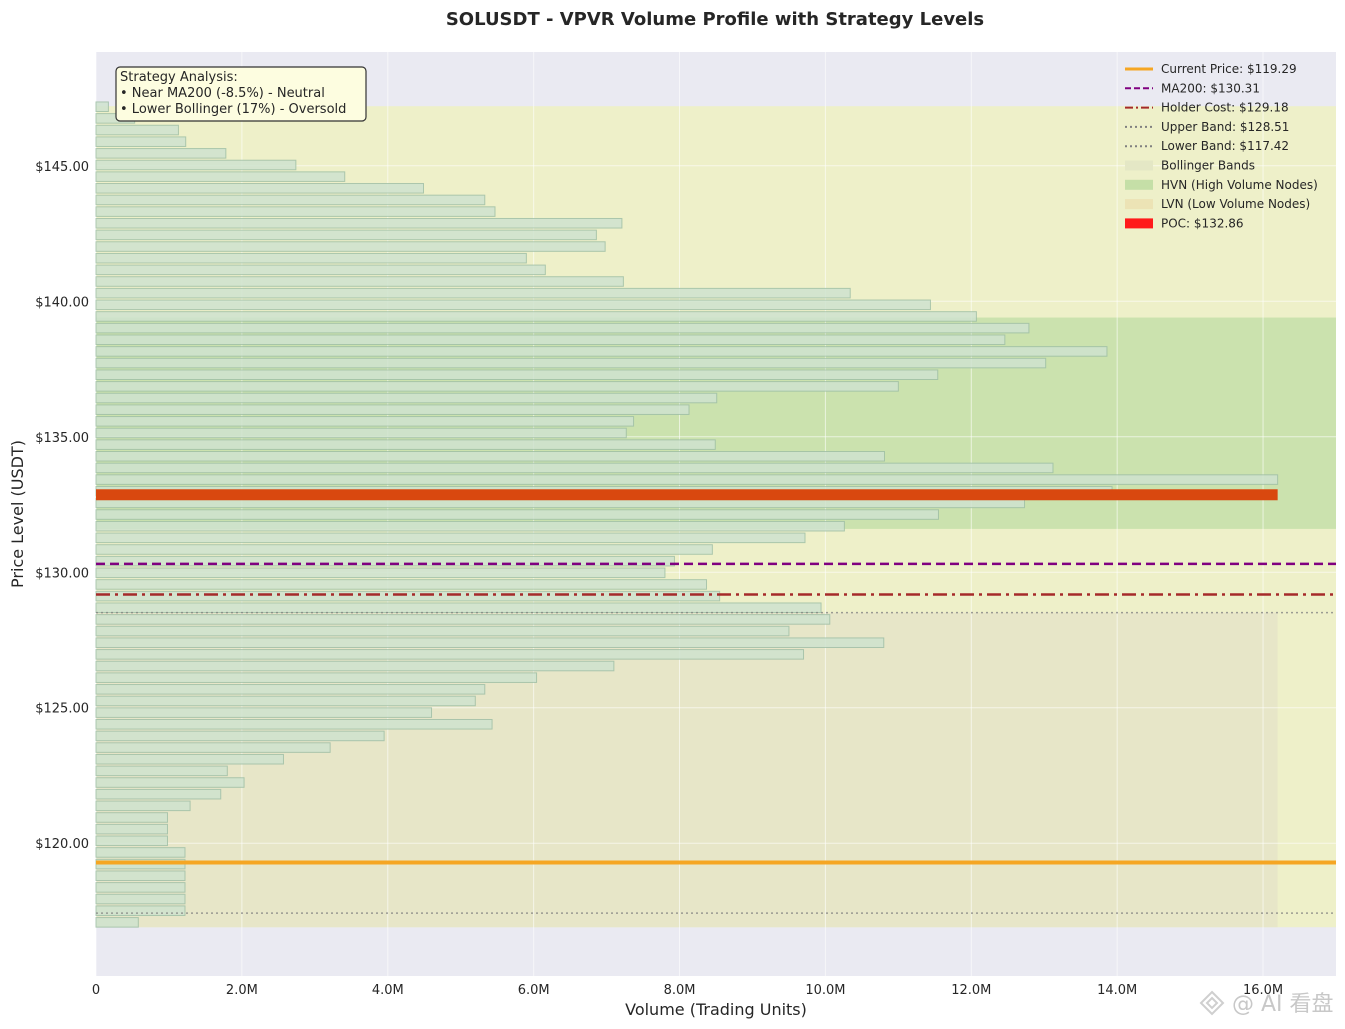  What do you see at coordinates (62, 709) in the screenshot?
I see `y-tick-label: $125.00` at bounding box center [62, 709].